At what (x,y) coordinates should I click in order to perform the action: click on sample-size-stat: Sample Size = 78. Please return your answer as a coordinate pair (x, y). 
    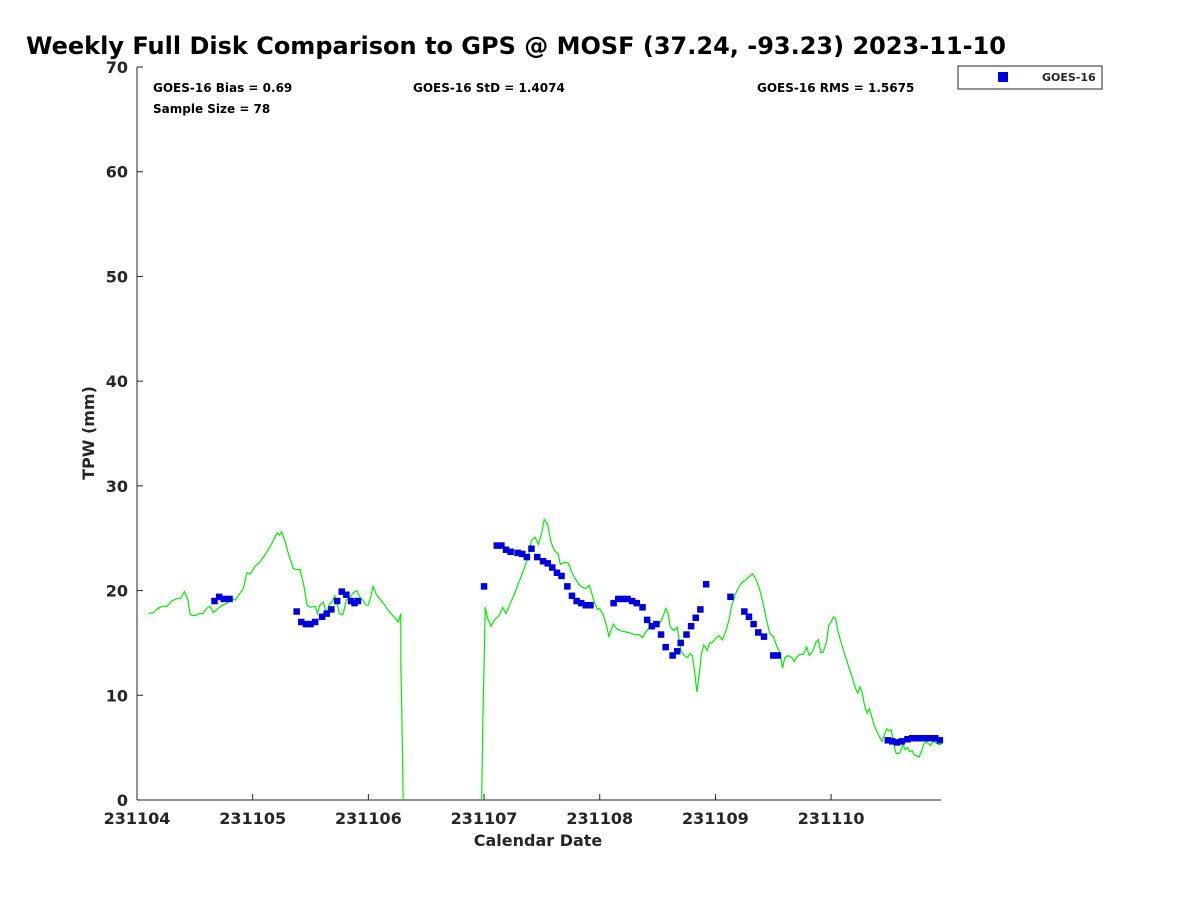
    Looking at the image, I should click on (211, 109).